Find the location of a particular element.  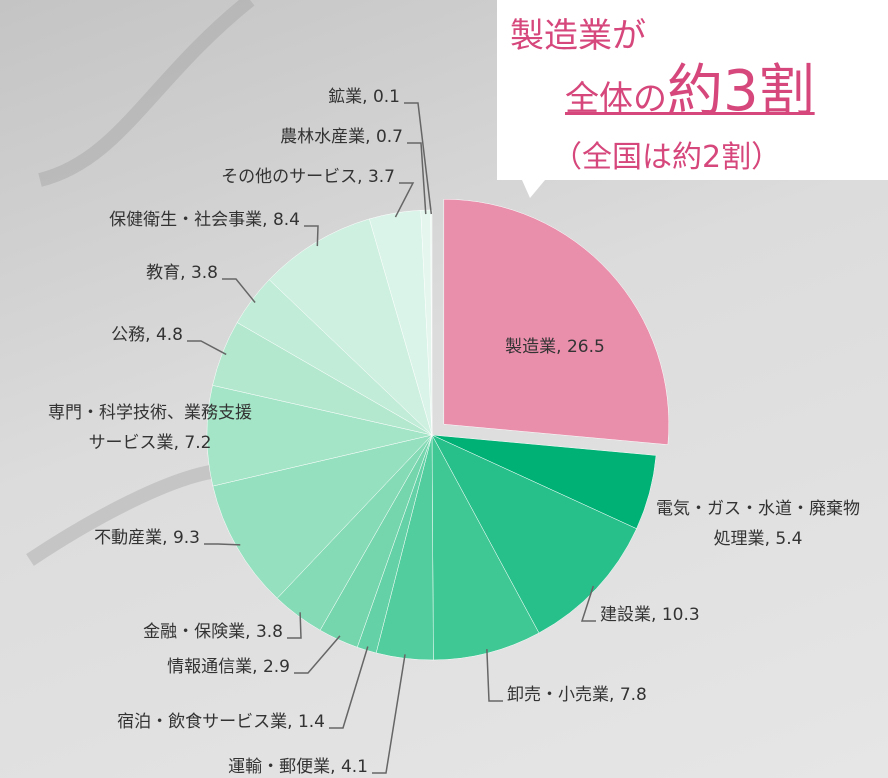

data-label: 建設業, 10.3 is located at coordinates (650, 615).